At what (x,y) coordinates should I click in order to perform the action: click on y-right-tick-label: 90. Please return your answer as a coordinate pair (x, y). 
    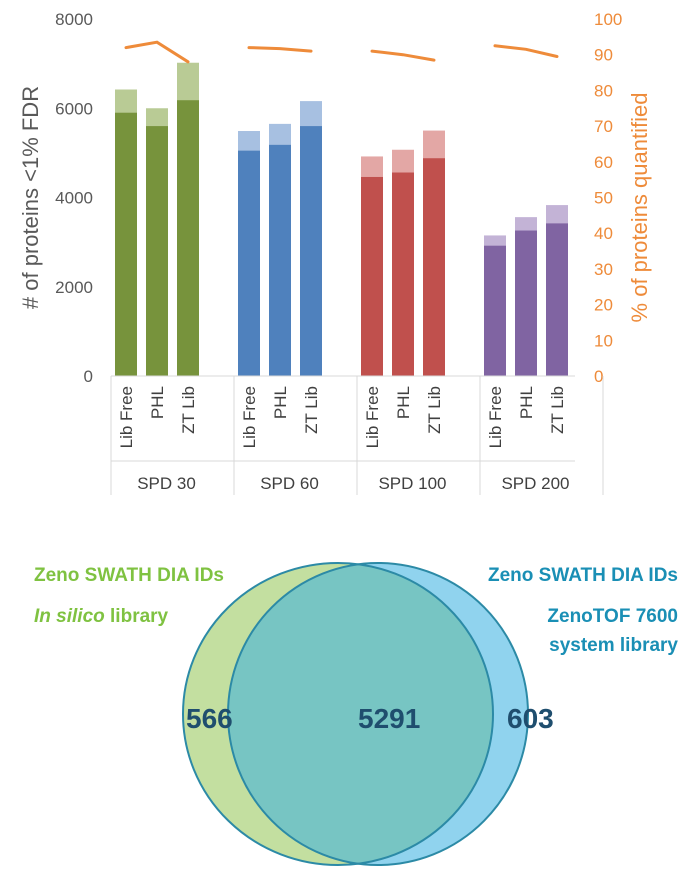
    Looking at the image, I should click on (603, 55).